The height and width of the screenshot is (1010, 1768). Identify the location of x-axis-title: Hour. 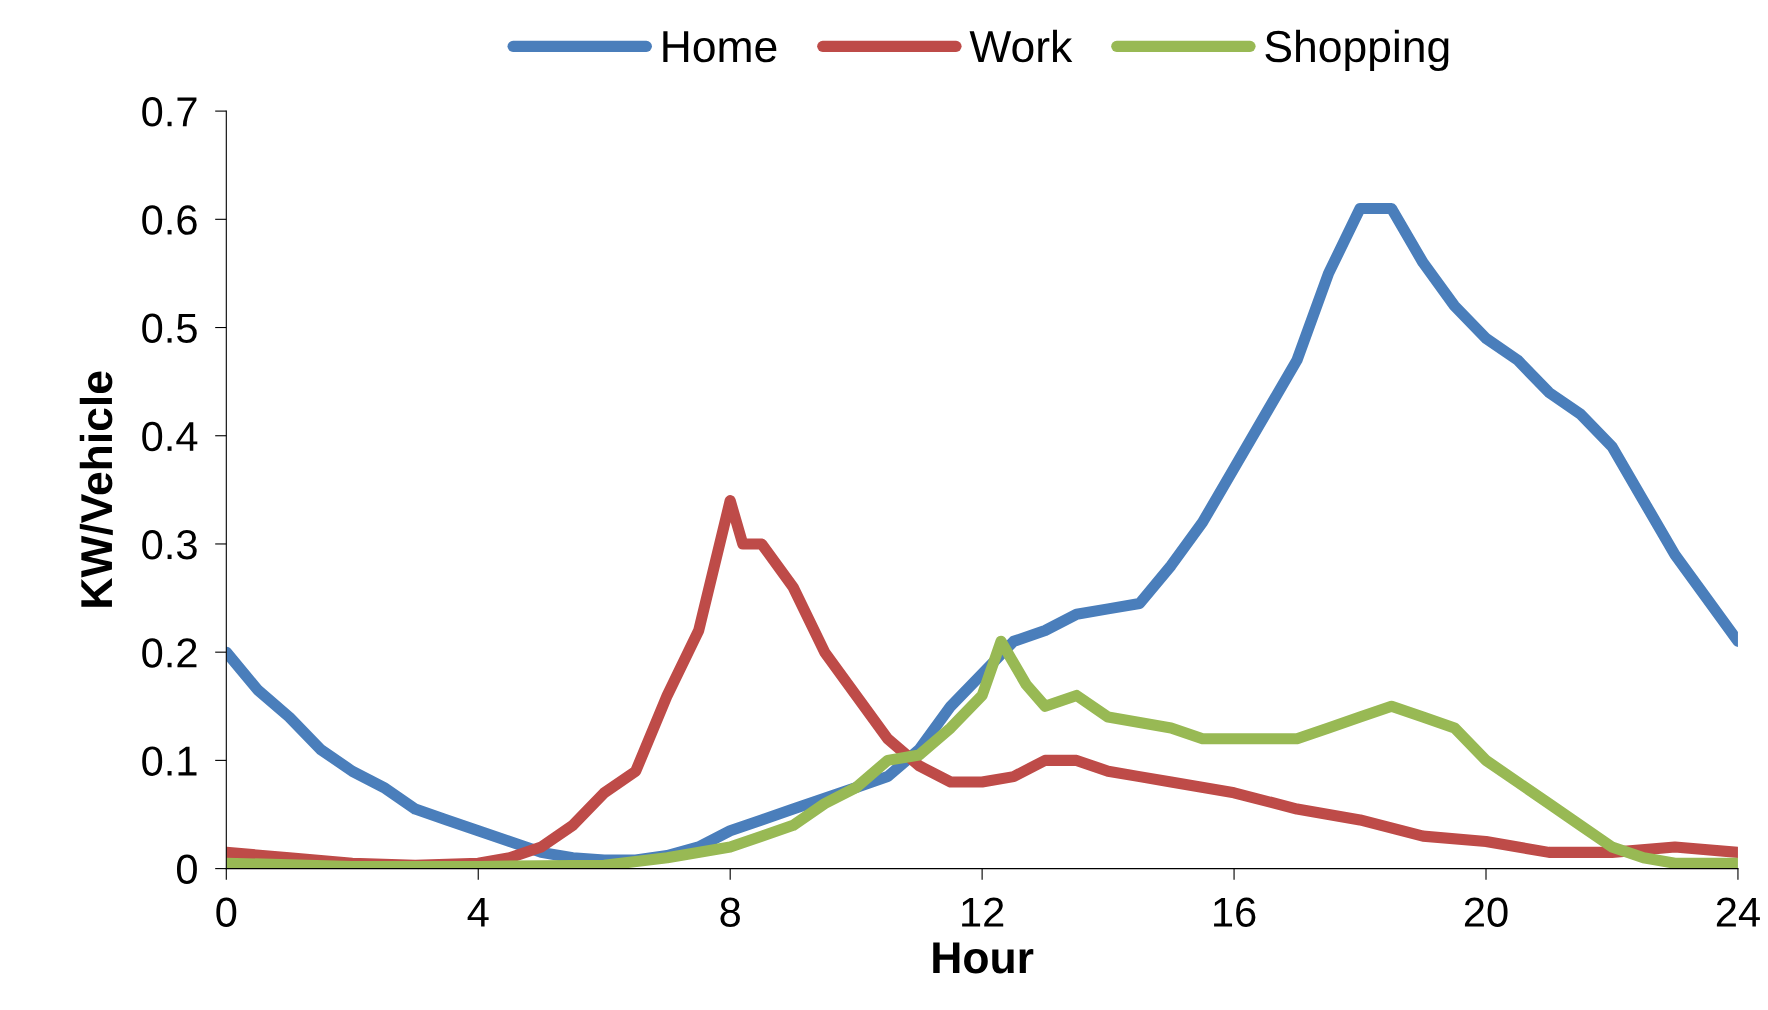
(983, 958).